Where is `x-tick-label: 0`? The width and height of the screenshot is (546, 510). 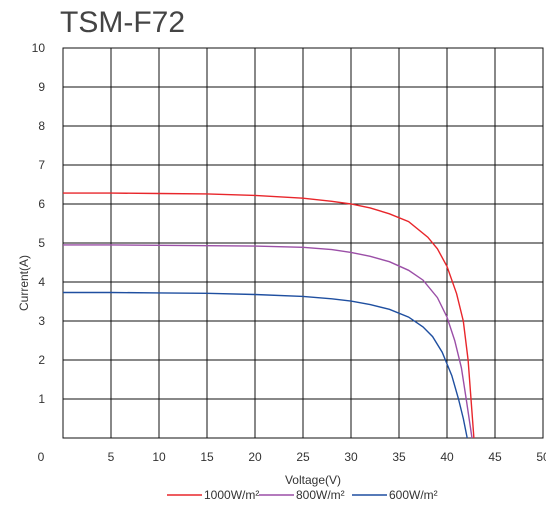 x-tick-label: 0 is located at coordinates (41, 457).